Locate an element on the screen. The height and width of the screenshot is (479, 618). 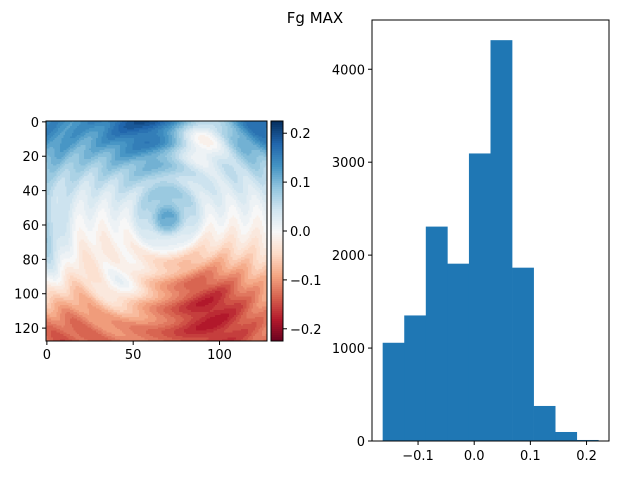
x-tick-label: 0.0 is located at coordinates (474, 456).